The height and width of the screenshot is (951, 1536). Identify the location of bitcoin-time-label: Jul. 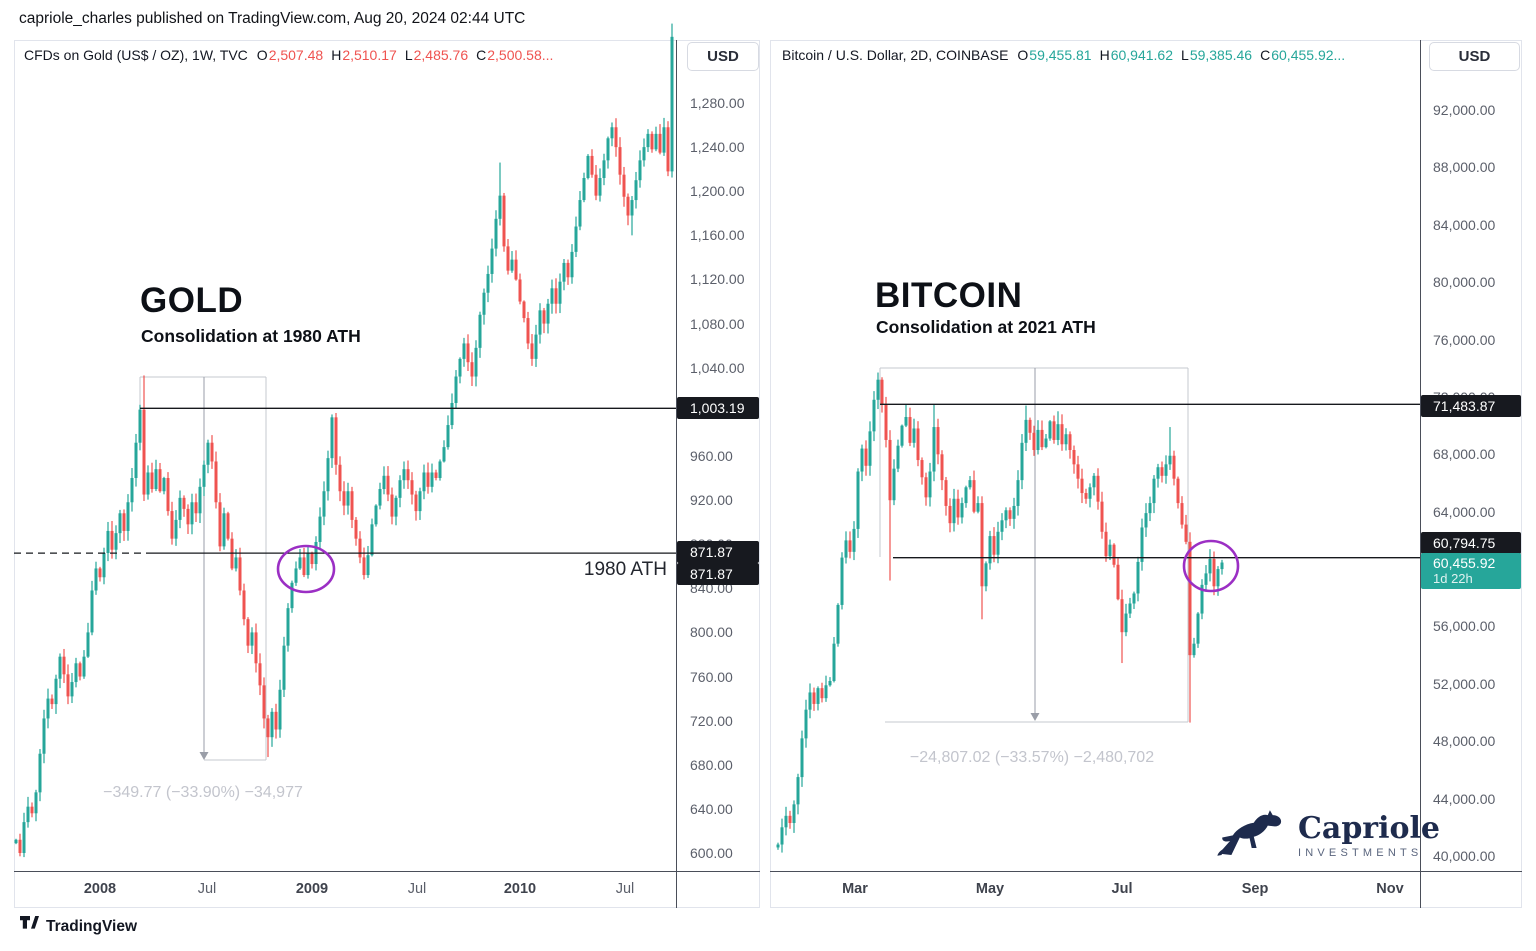
(1122, 889).